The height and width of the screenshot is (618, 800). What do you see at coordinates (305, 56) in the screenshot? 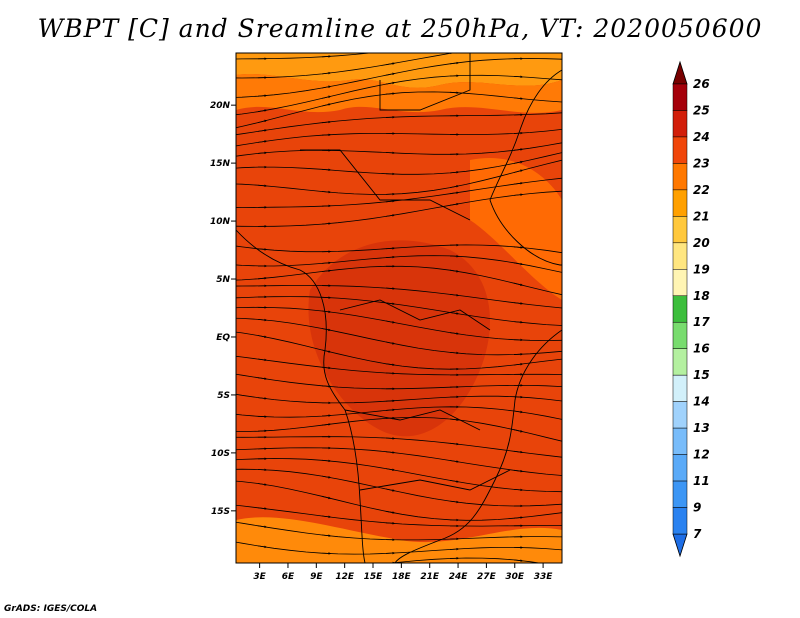
I see `streamline` at bounding box center [305, 56].